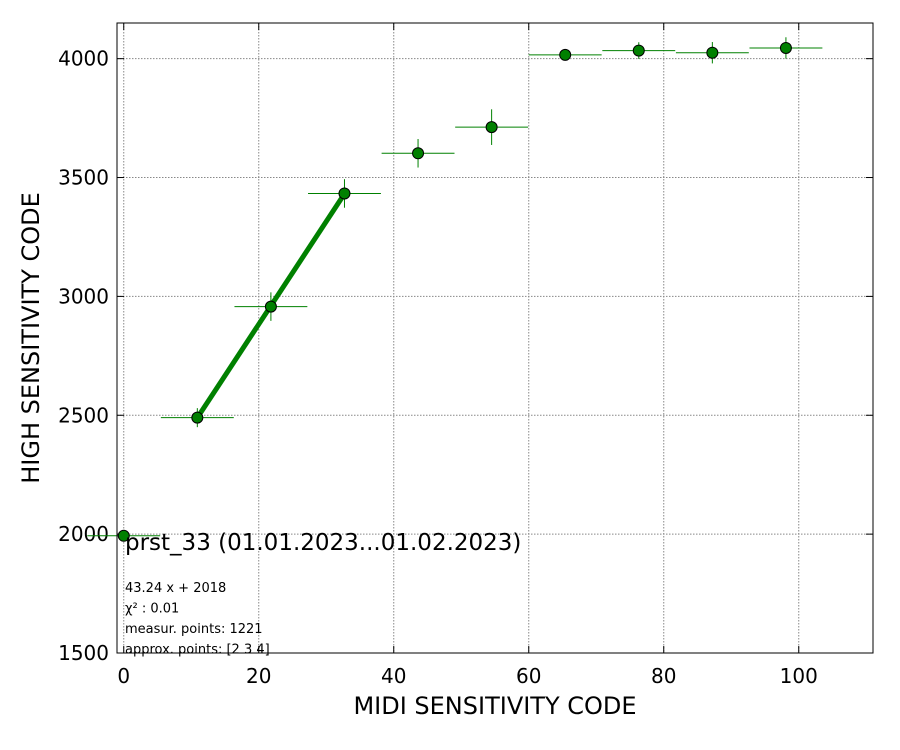 The height and width of the screenshot is (750, 900). Describe the element at coordinates (258, 676) in the screenshot. I see `x-tick-label: 20` at that location.